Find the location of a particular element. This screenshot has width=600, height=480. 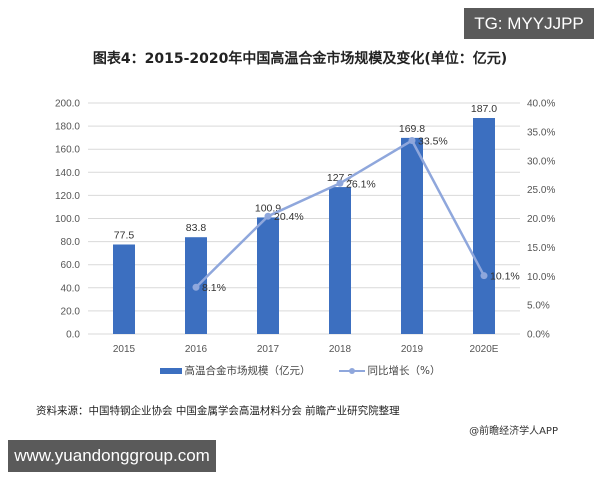

source-note: 资料来源：中国特钢企业协会 中国金属学会高温材料分会 前瞻产业研究院整理 is located at coordinates (218, 411).